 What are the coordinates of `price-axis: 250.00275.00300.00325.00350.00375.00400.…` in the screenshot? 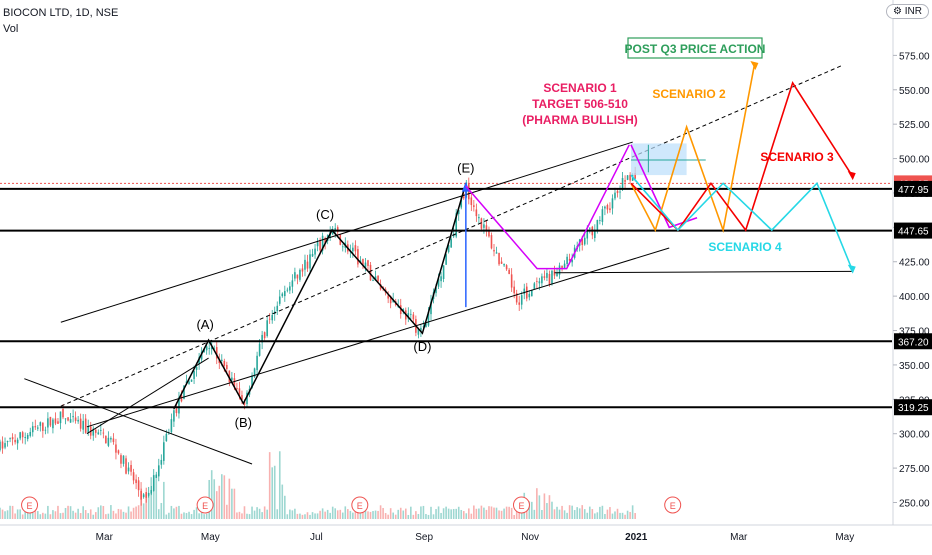 It's located at (912, 262).